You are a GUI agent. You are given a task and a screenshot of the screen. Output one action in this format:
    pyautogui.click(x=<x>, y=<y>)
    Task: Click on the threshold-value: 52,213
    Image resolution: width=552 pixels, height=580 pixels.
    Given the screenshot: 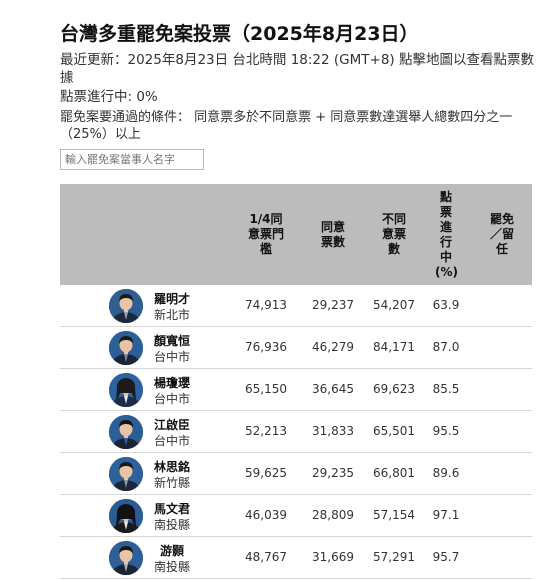 What is the action you would take?
    pyautogui.click(x=266, y=431)
    